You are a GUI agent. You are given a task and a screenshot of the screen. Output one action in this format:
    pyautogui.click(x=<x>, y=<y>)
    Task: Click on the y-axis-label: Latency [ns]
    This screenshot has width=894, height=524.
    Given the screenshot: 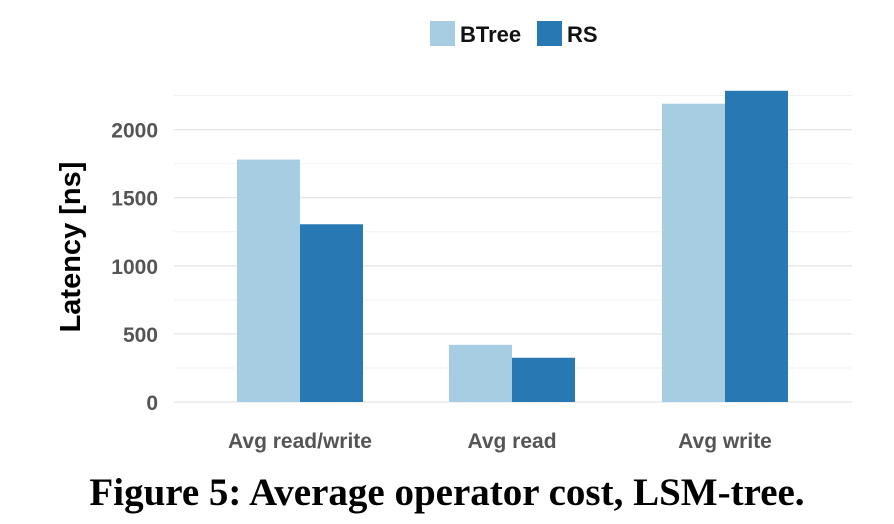 What is the action you would take?
    pyautogui.click(x=71, y=247)
    